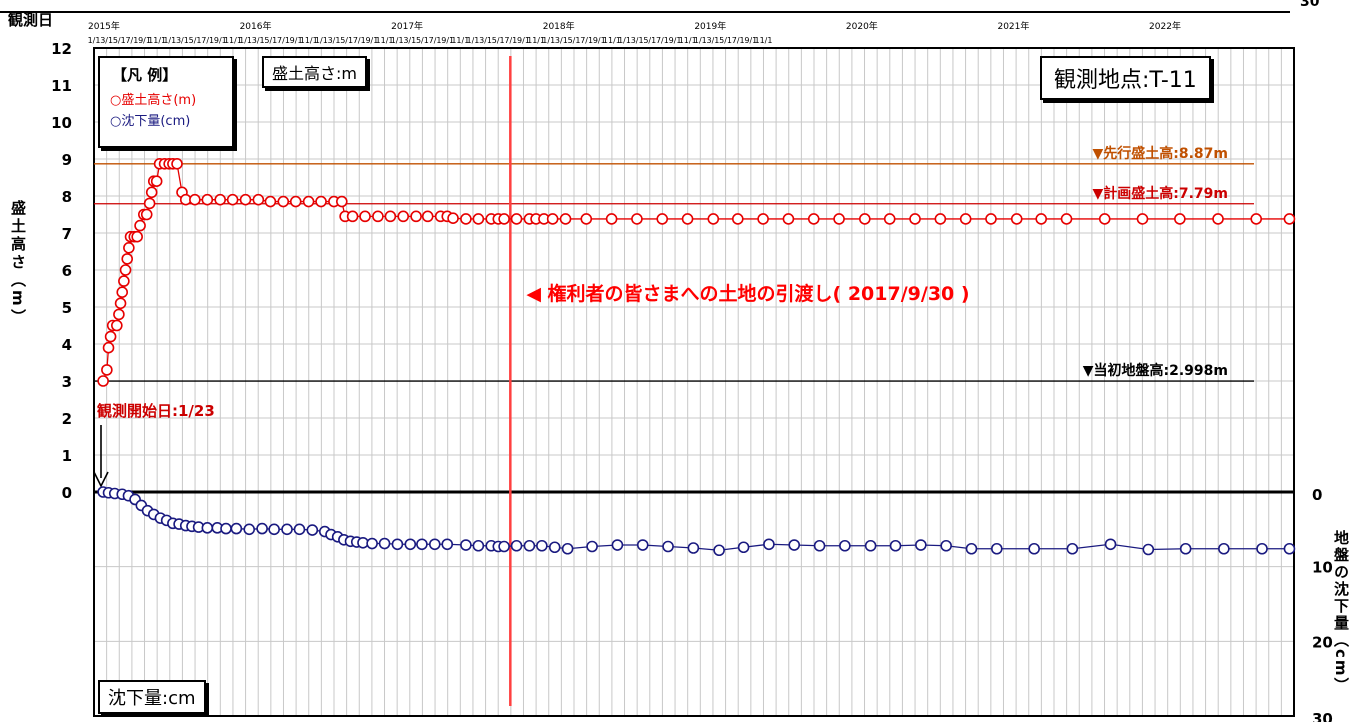  What do you see at coordinates (67, 493) in the screenshot?
I see `left-tick-label: 0` at bounding box center [67, 493].